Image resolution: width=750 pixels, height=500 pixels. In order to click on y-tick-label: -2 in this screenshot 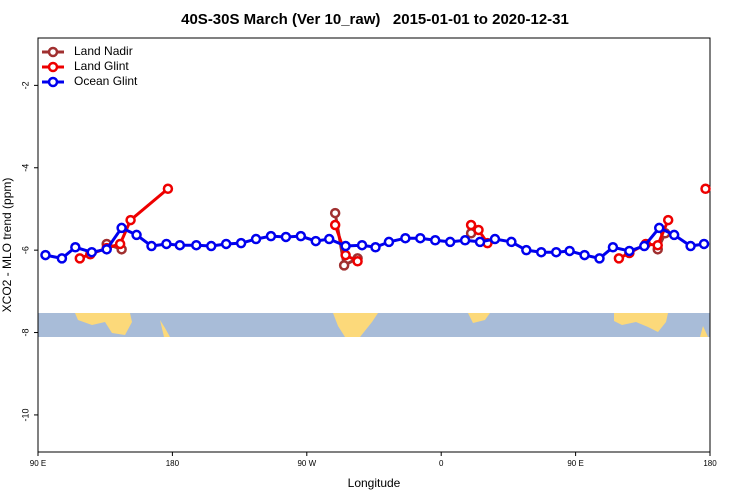, I will do `click(25, 85)`.